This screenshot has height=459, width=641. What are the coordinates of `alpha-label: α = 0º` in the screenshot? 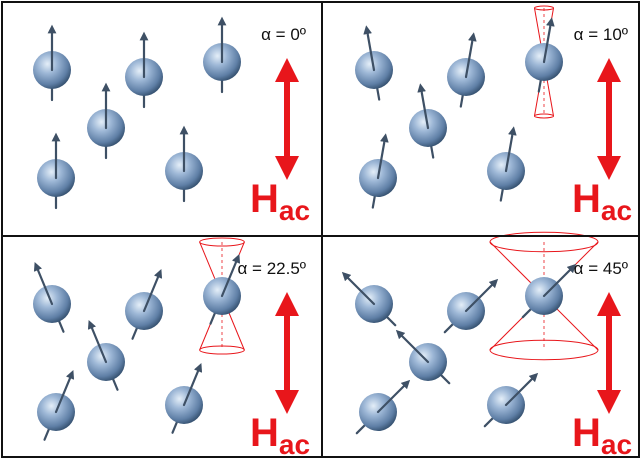 It's located at (283, 34).